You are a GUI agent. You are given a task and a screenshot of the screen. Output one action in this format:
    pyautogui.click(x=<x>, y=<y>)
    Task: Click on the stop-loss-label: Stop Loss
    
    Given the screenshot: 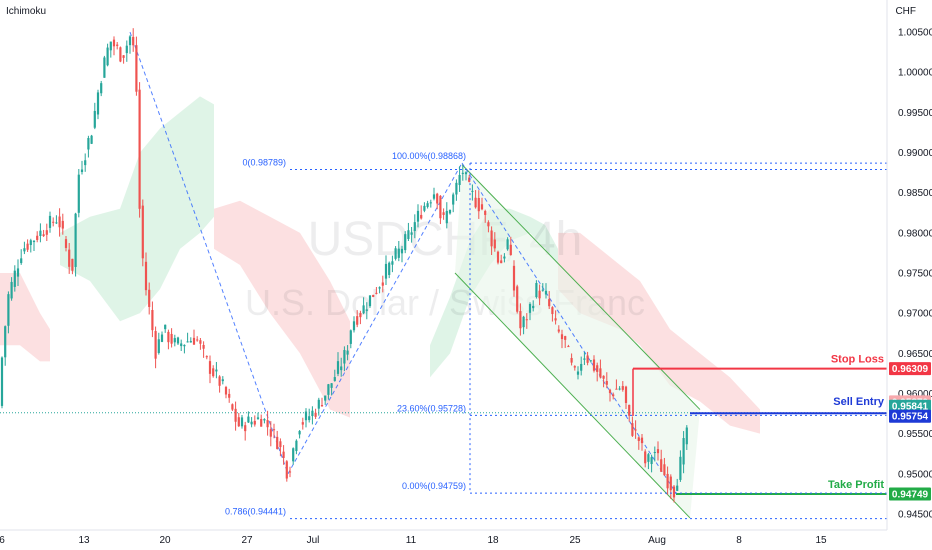 What is the action you would take?
    pyautogui.click(x=857, y=360)
    